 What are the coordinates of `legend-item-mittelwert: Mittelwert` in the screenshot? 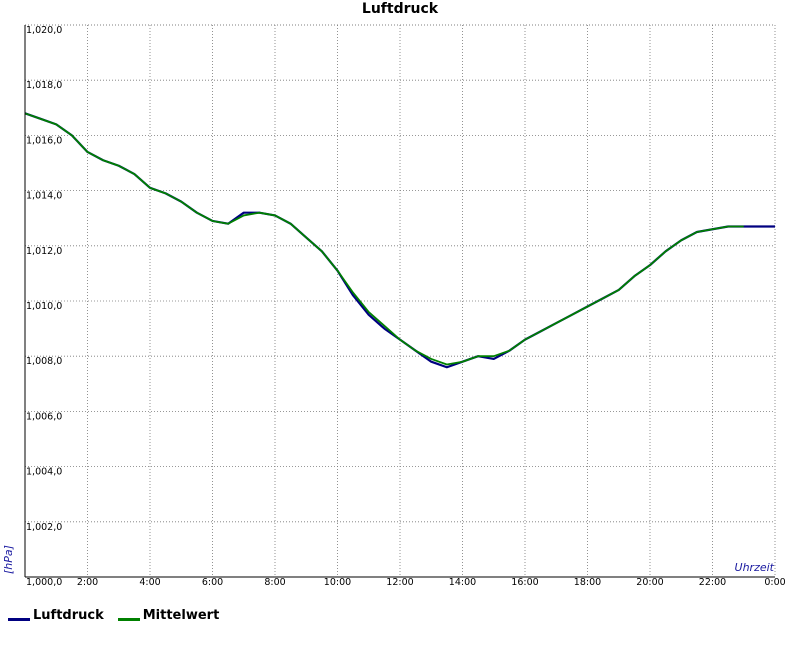 It's located at (168, 615).